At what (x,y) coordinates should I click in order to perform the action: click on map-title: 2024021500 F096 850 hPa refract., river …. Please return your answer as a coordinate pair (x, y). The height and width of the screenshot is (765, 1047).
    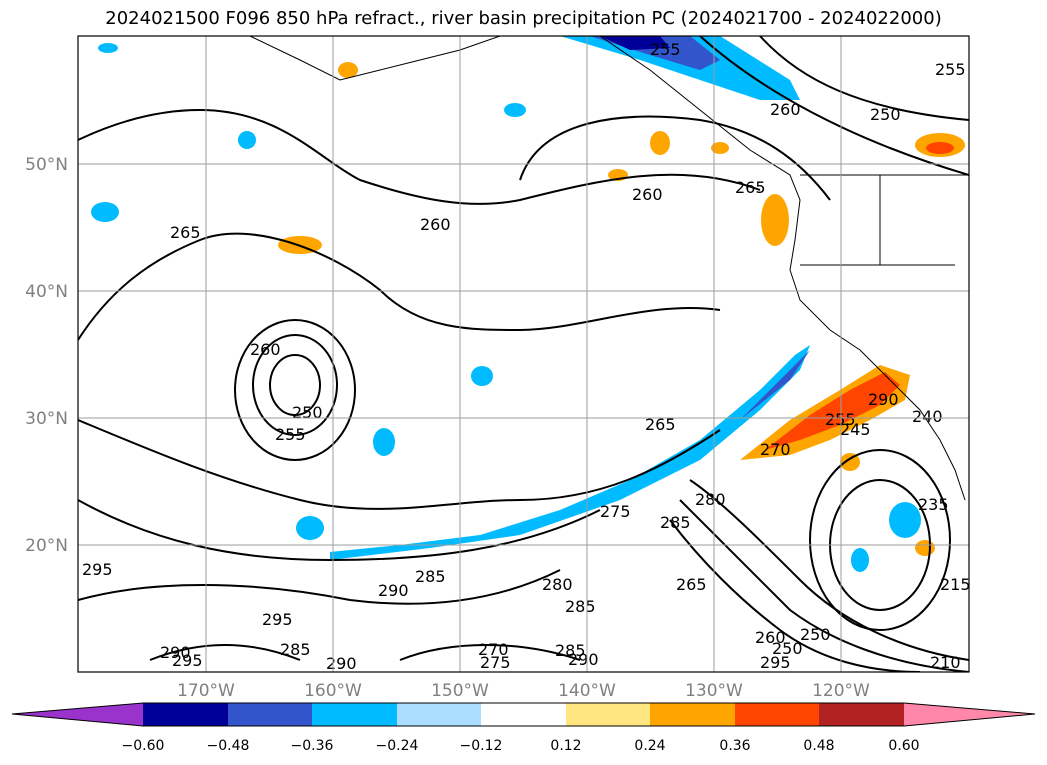
    Looking at the image, I should click on (523, 18).